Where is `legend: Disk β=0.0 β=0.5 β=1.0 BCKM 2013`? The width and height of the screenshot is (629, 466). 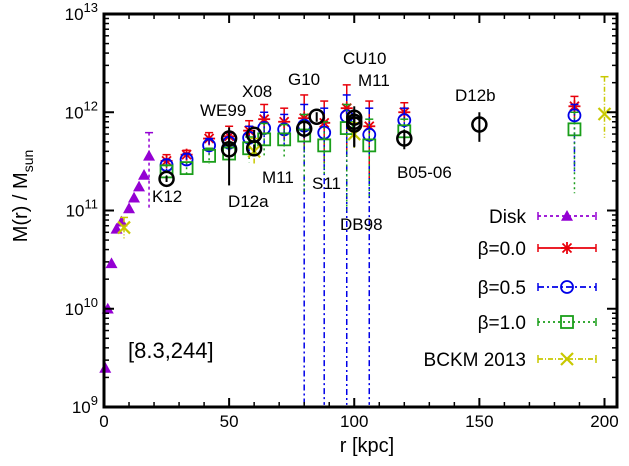 legend: Disk β=0.0 β=0.5 β=1.0 BCKM 2013 is located at coordinates (510, 289).